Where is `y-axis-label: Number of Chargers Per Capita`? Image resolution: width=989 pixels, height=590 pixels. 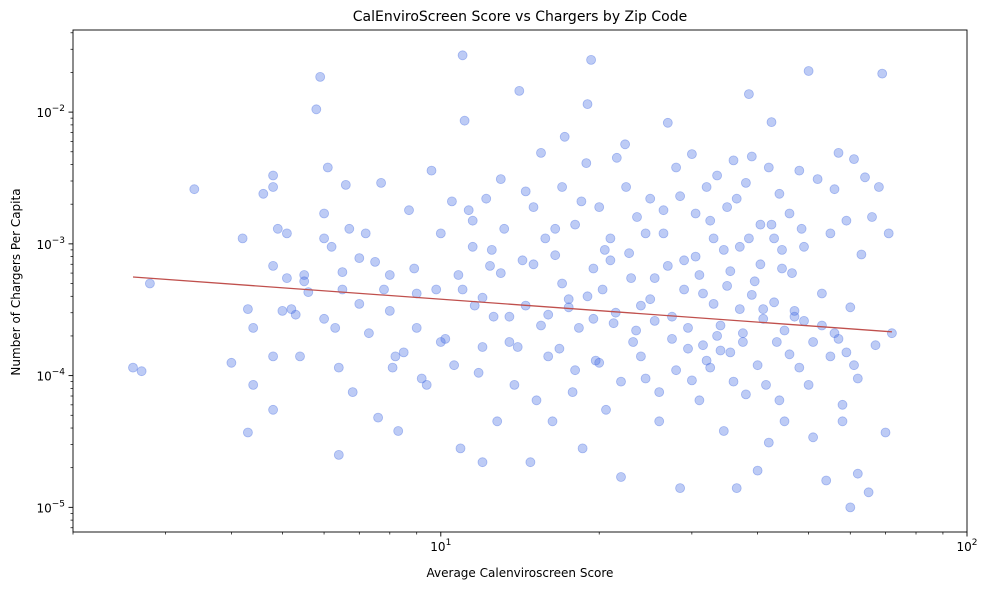 y-axis-label: Number of Chargers Per Capita is located at coordinates (16, 281).